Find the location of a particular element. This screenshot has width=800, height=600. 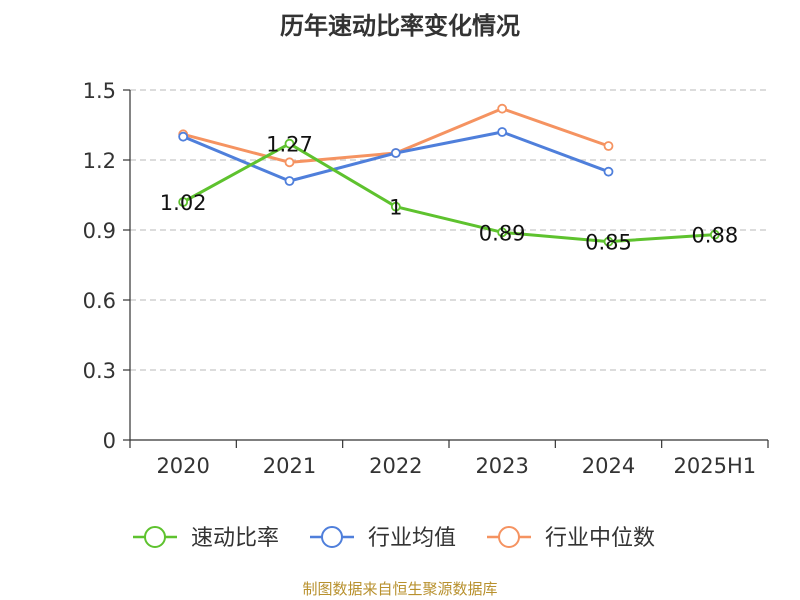

x-tick-label: 2021 is located at coordinates (289, 466).